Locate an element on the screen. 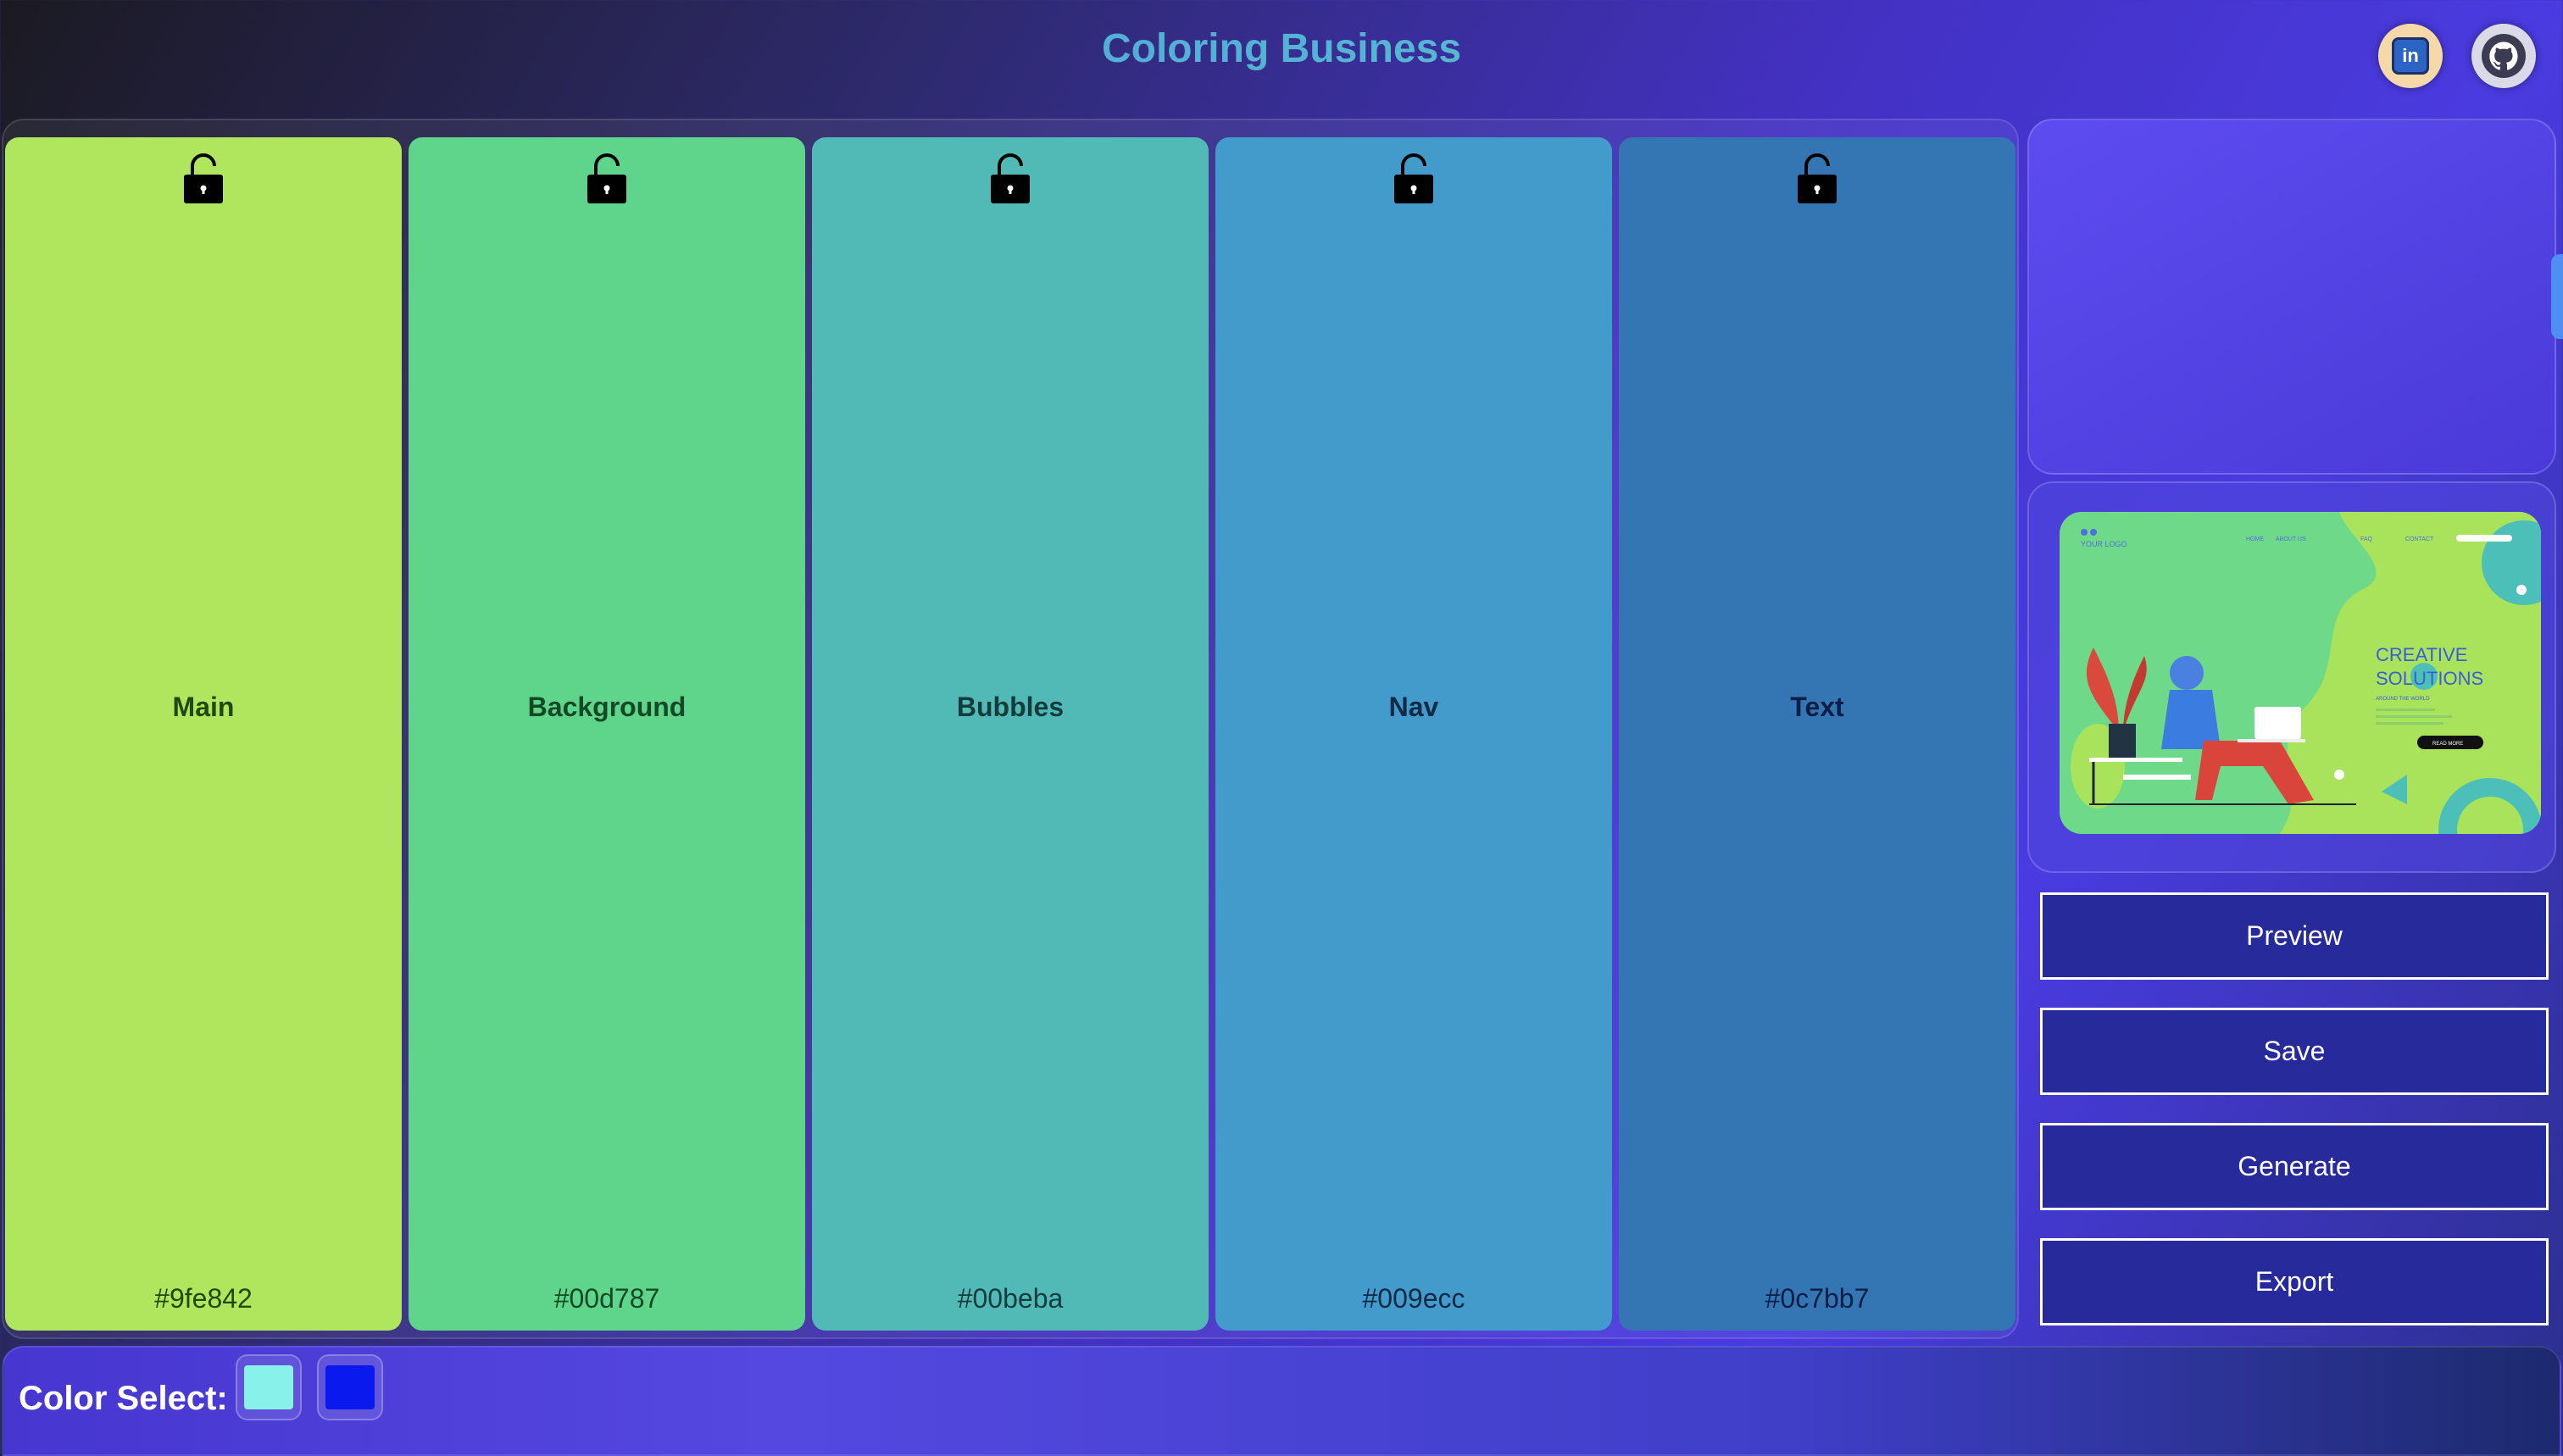 The image size is (2563, 1456). color-select-label: Color Select: is located at coordinates (123, 1399).